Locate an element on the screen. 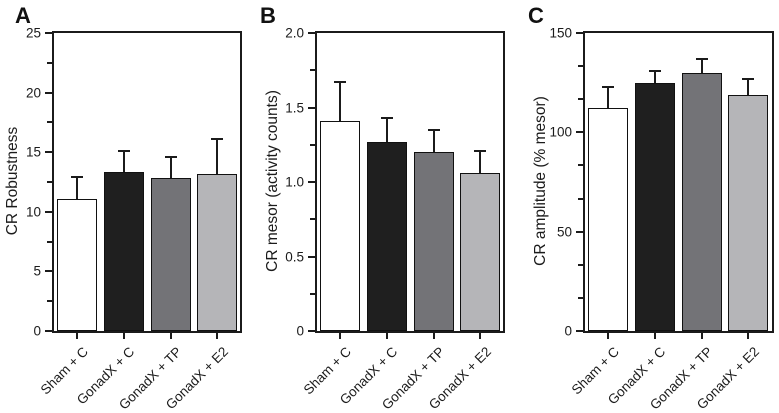  y-axis-tick-label: 15 is located at coordinates (33, 152).